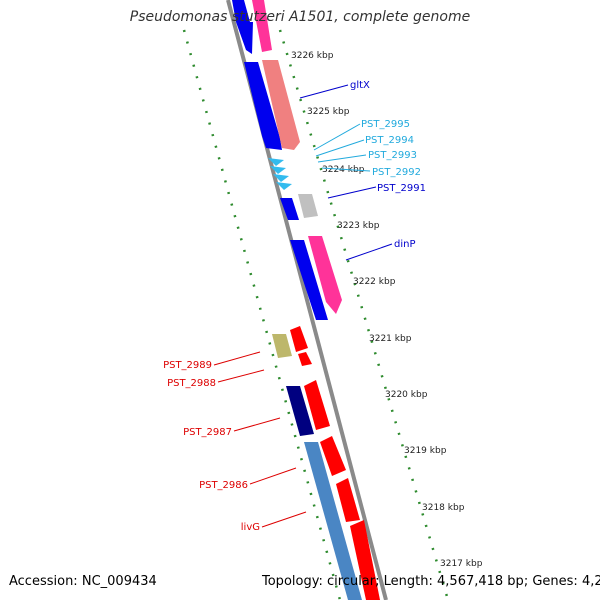  I want to click on kbp-tick-3221: 3221 kbp, so click(390, 339).